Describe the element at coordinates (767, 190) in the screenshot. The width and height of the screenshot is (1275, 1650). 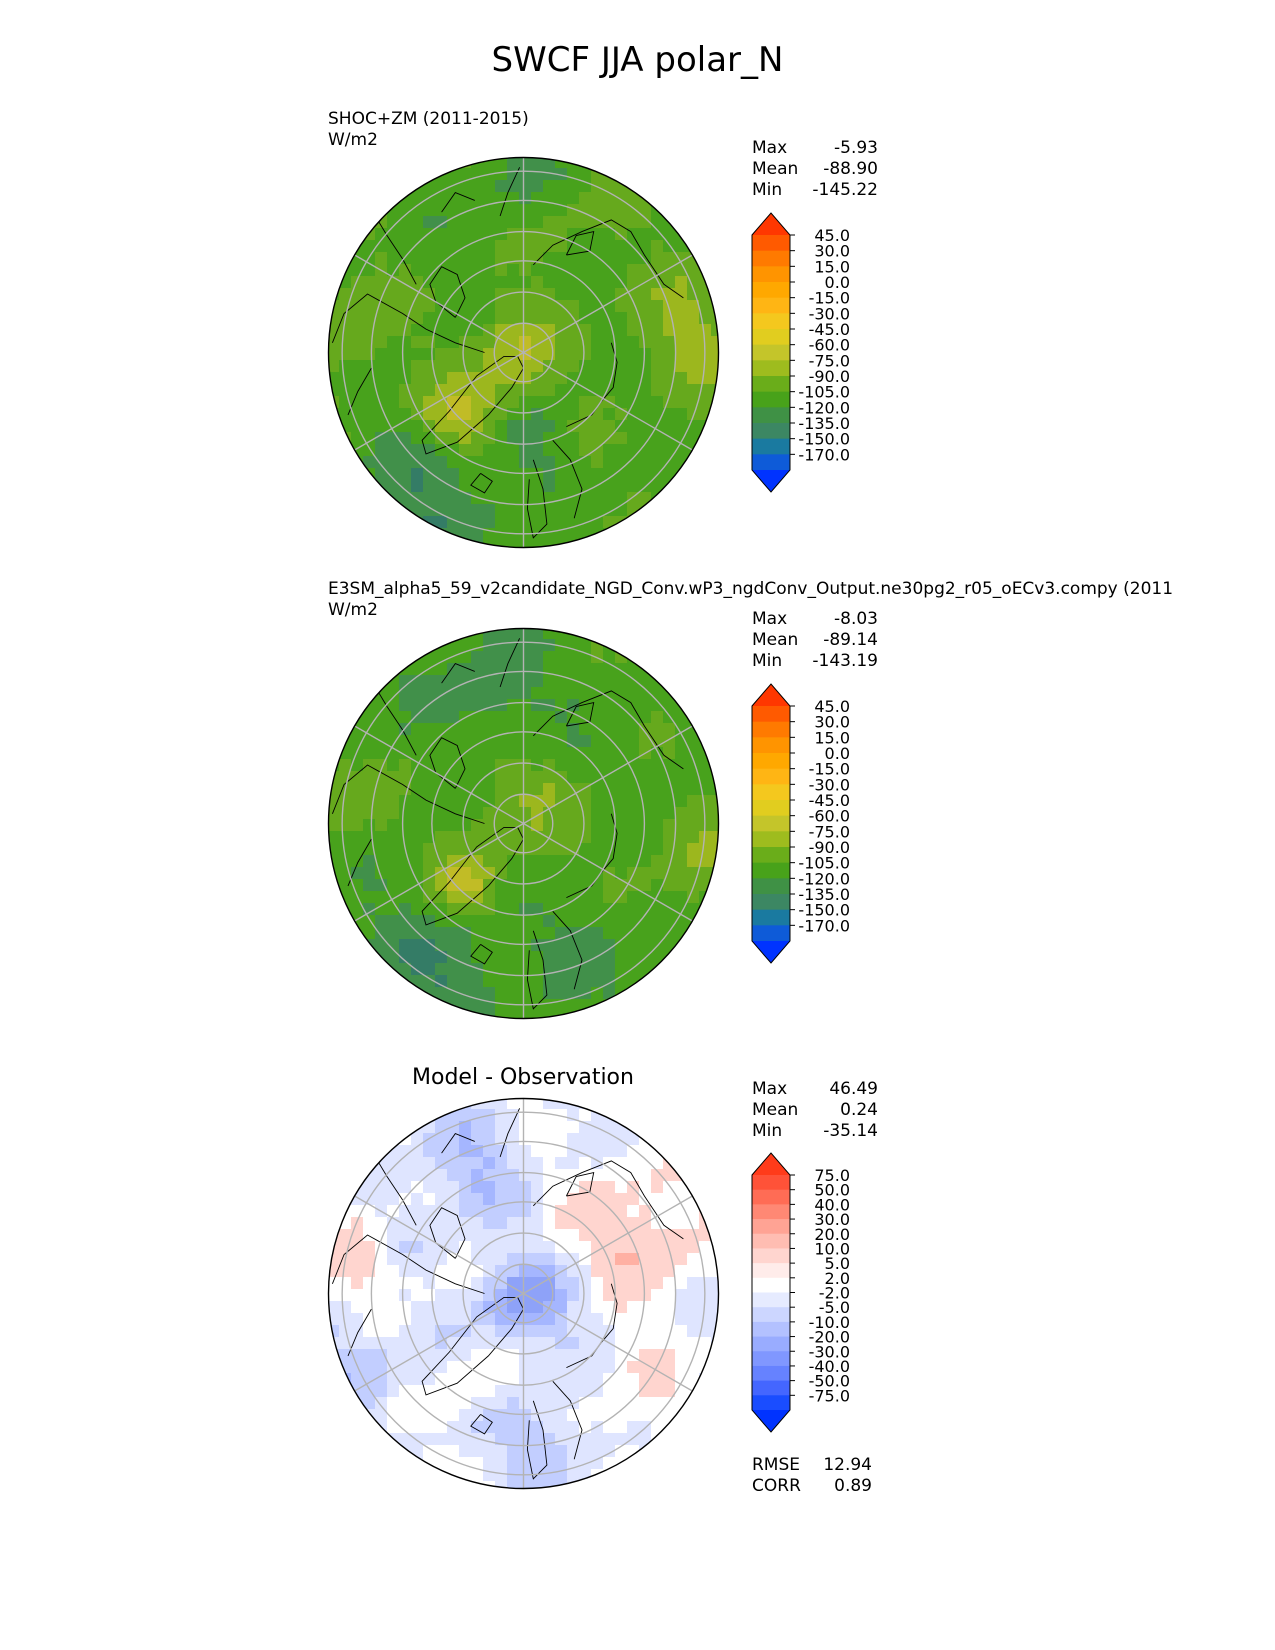
I see `stat-min-label: Min` at that location.